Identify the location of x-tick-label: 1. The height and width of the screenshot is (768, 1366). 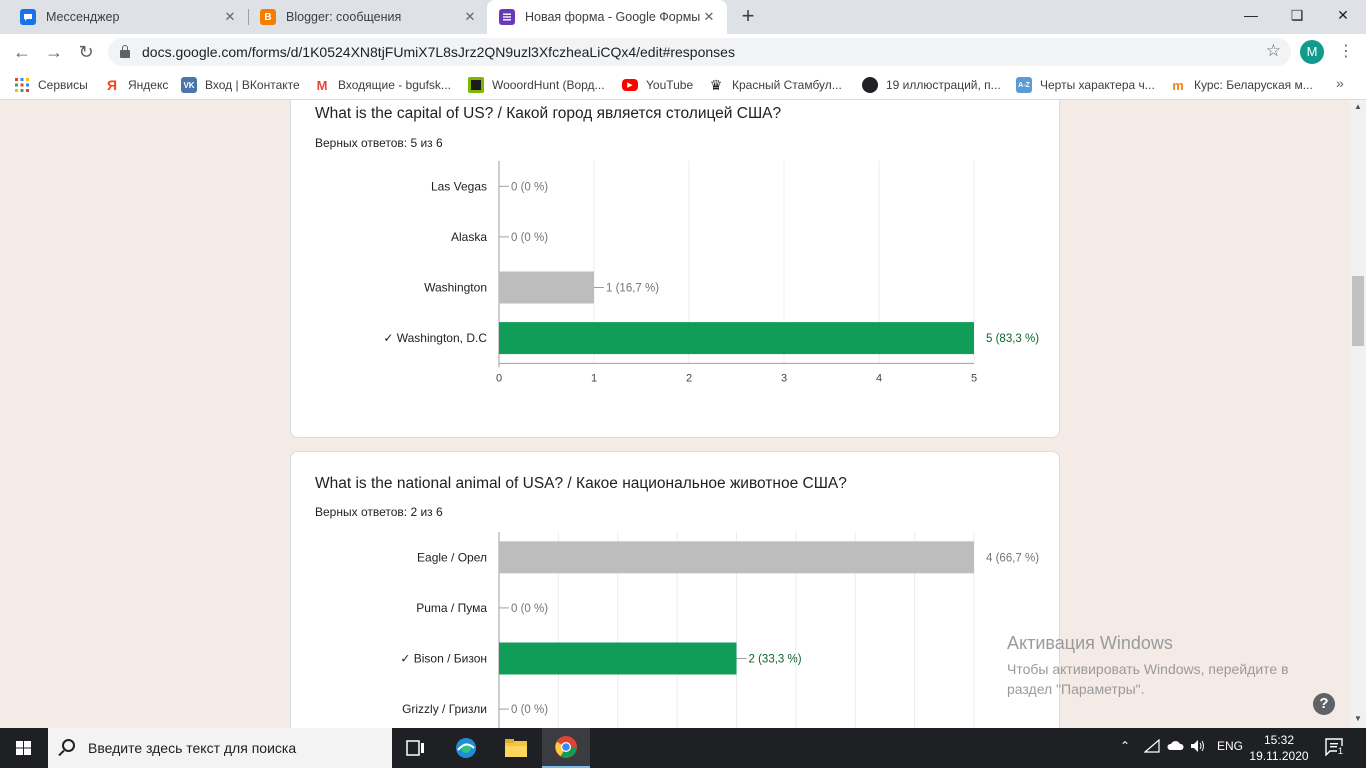
(594, 378).